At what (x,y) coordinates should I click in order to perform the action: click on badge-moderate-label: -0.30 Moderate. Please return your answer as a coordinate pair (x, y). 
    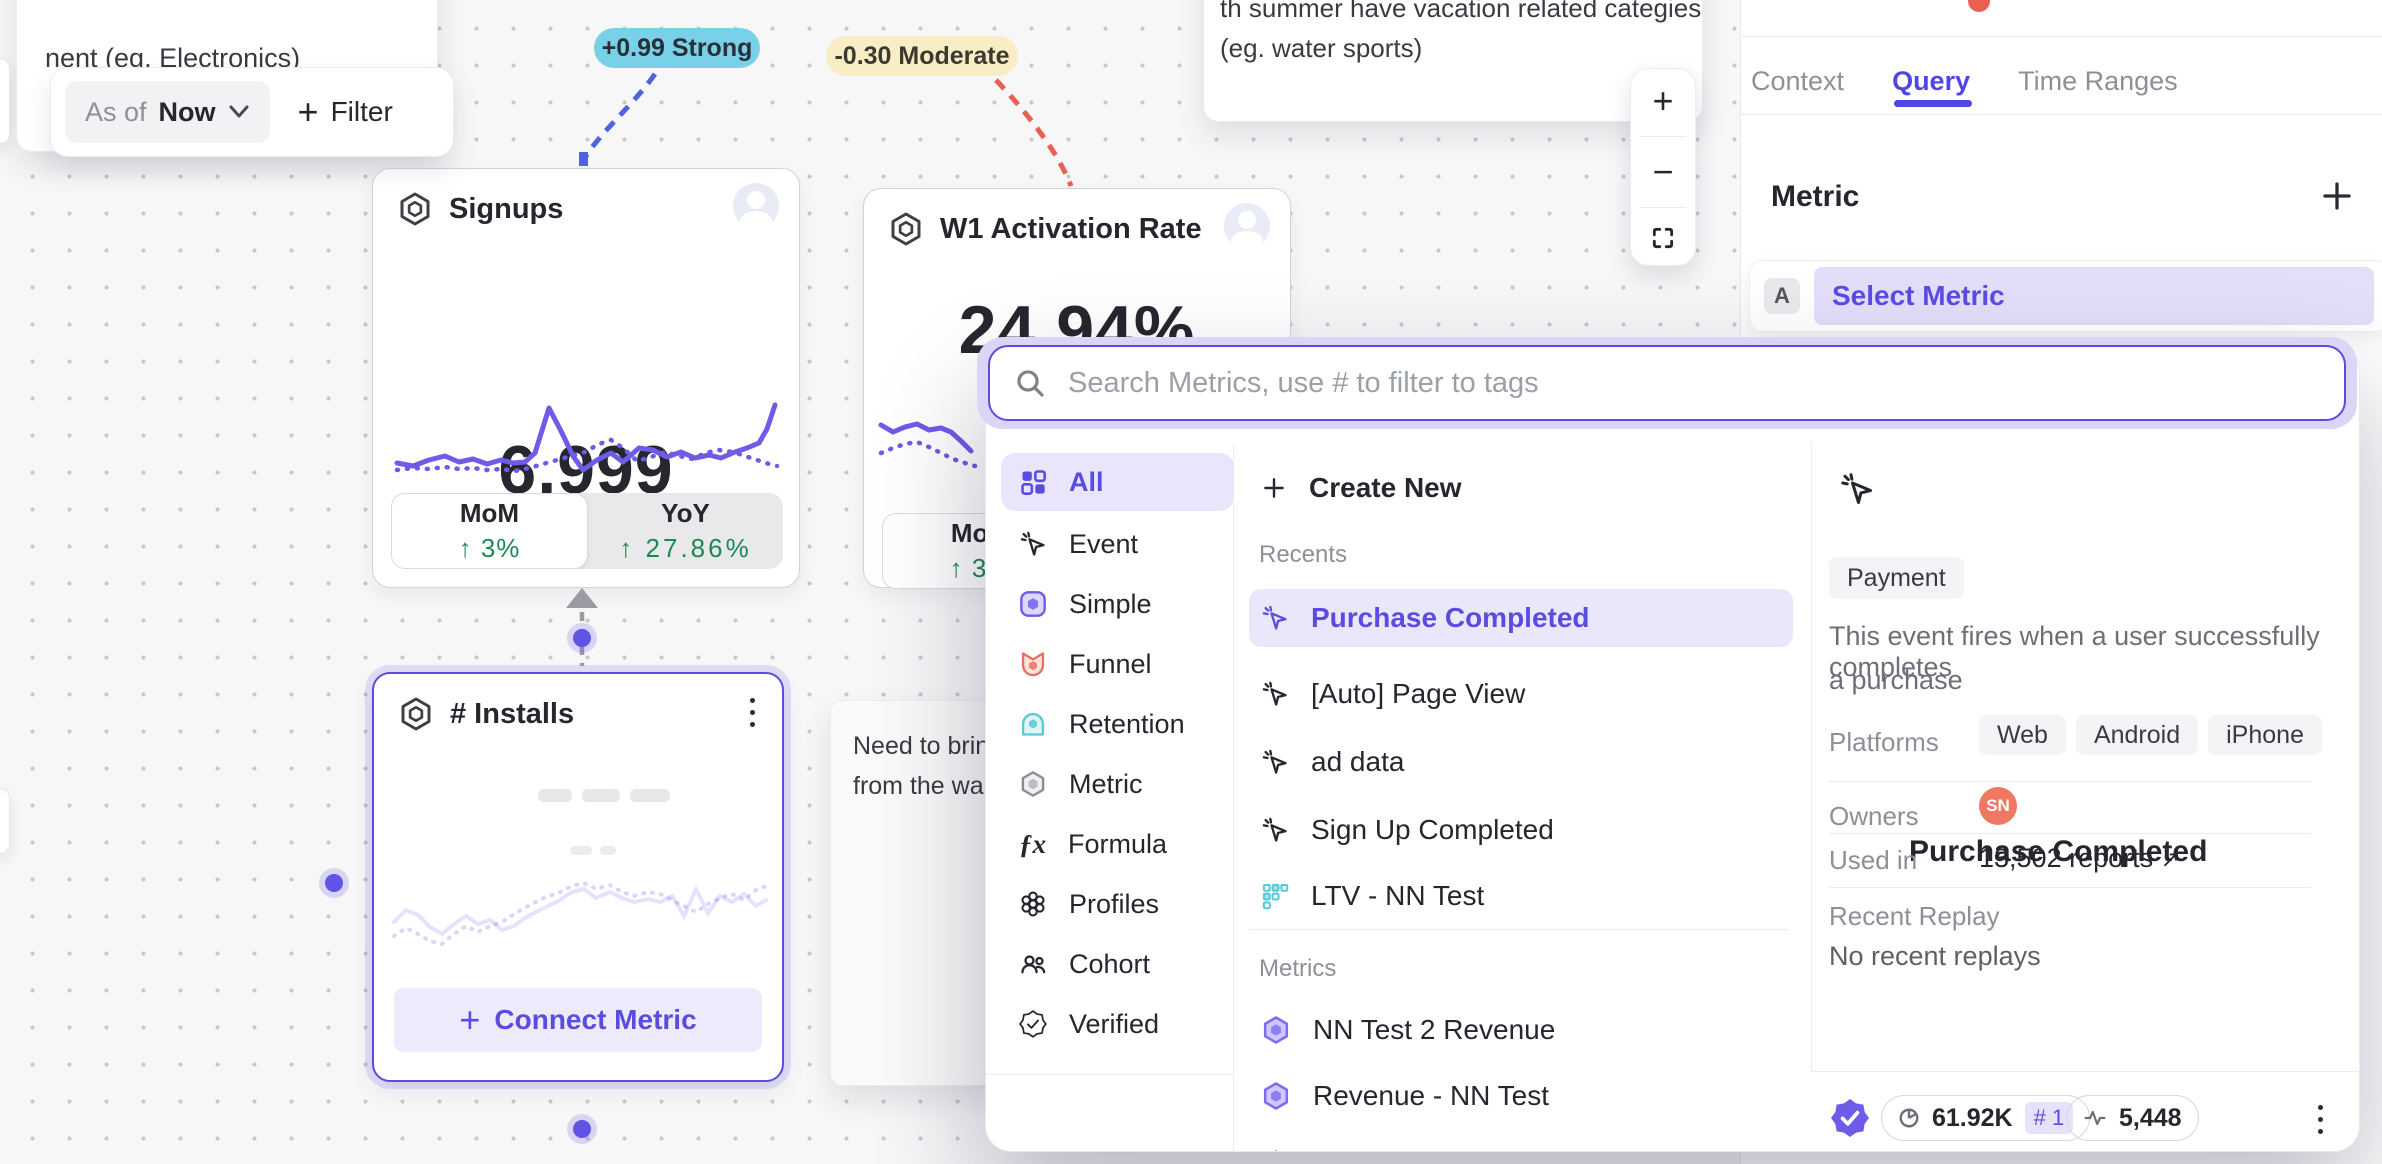
    Looking at the image, I should click on (922, 55).